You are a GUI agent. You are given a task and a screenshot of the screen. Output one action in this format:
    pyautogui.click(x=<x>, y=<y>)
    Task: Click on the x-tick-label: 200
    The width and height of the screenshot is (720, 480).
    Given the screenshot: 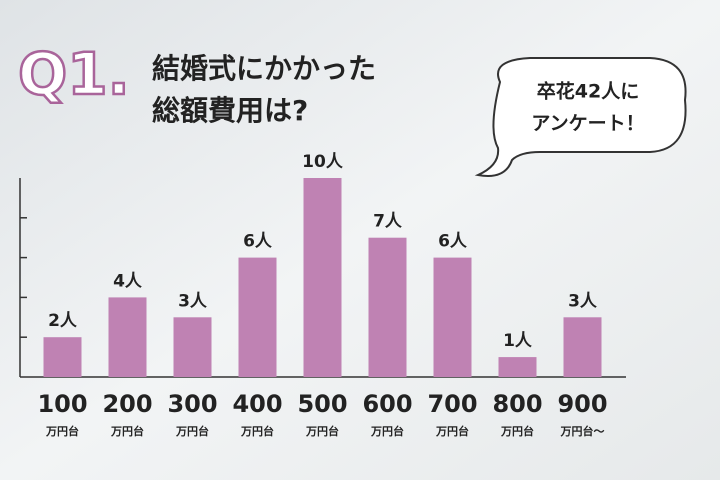 What is the action you would take?
    pyautogui.click(x=127, y=404)
    